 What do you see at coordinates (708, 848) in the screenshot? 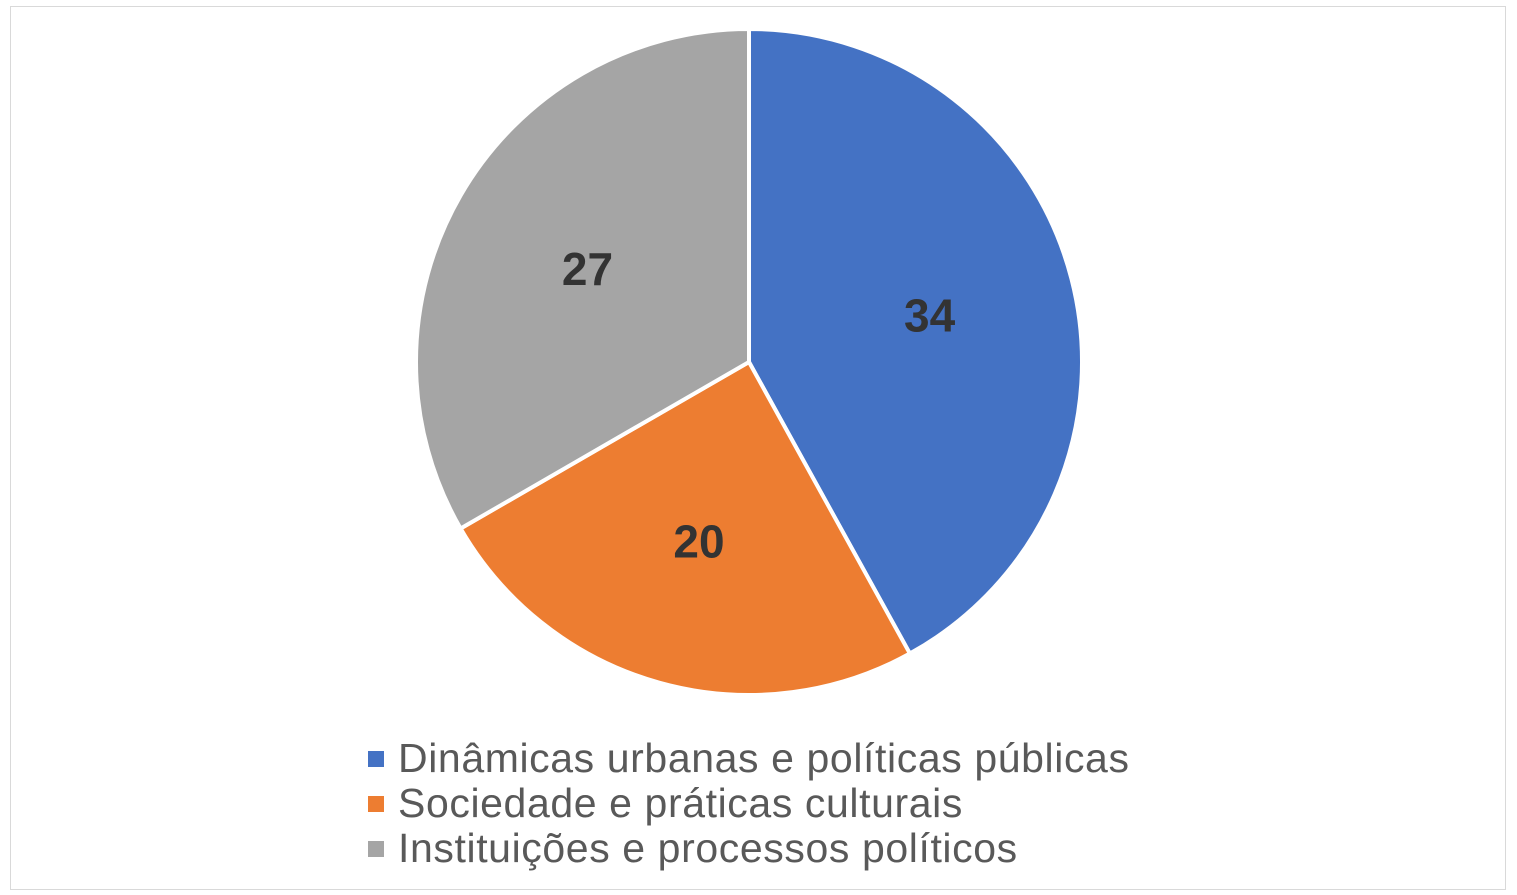
I see `legend-label-instituicoes: Instituições e processos políticos` at bounding box center [708, 848].